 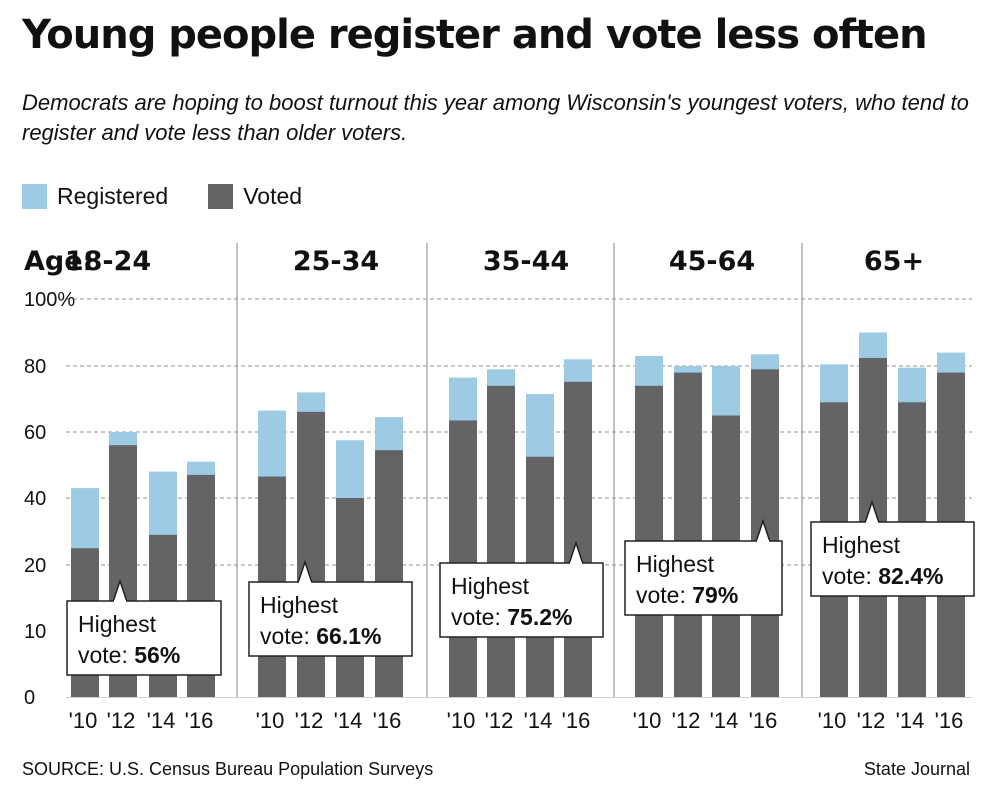 I want to click on age-group-header: 65+, so click(x=894, y=261).